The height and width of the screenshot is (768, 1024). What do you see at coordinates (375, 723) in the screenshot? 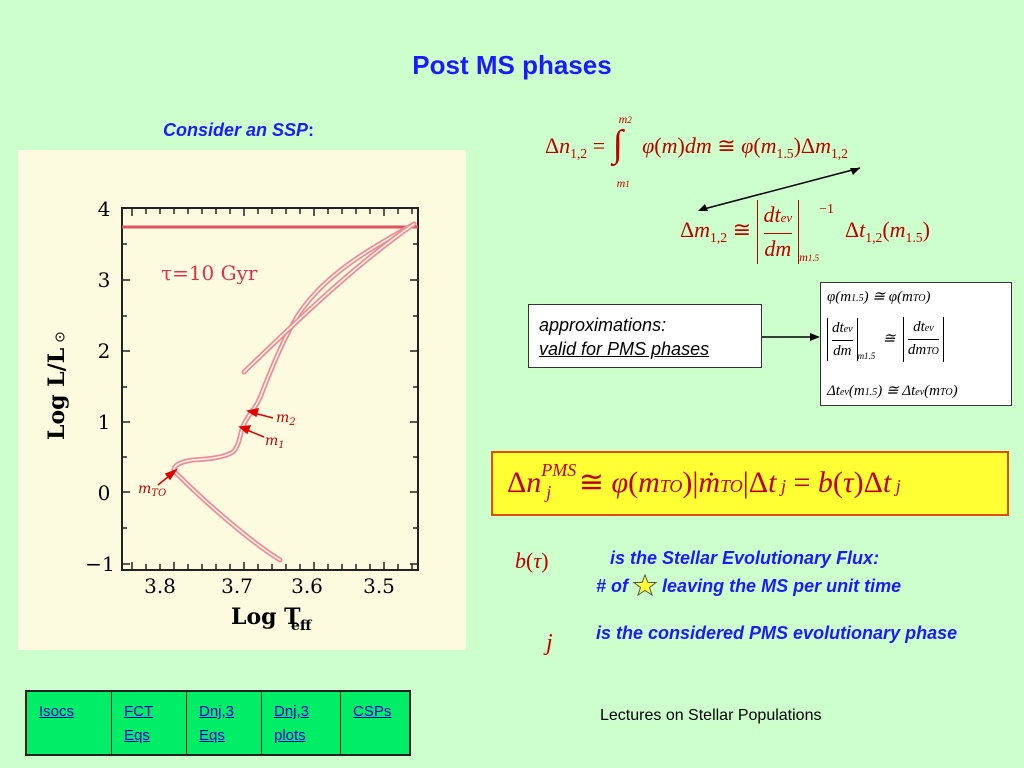
I see `nav-cell: CSPs` at bounding box center [375, 723].